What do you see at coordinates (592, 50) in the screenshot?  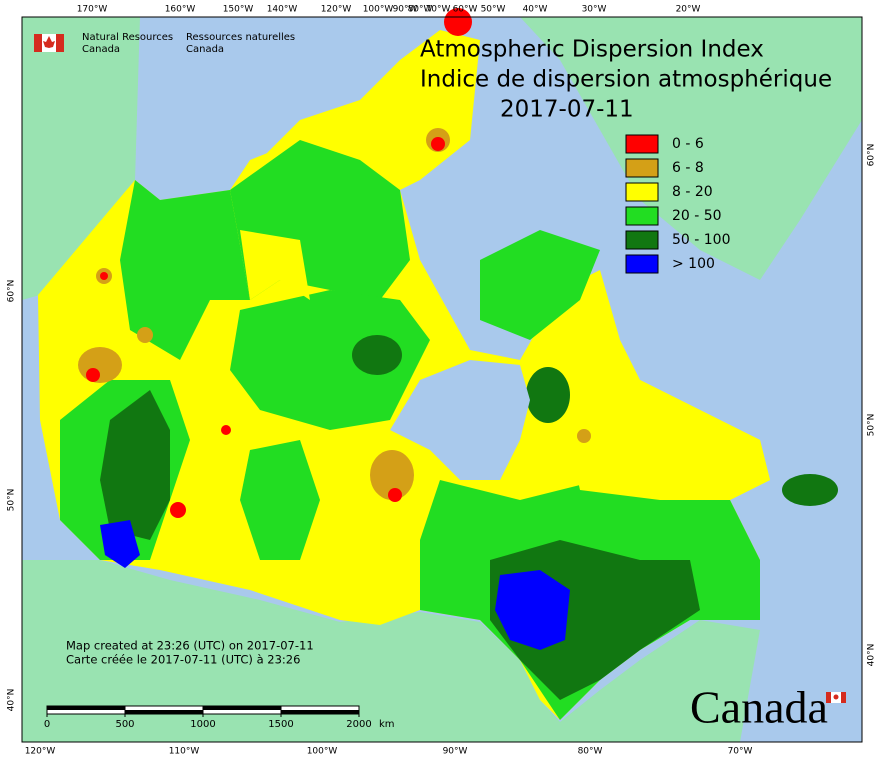 I see `title-en: Atmospheric Dispersion Index` at bounding box center [592, 50].